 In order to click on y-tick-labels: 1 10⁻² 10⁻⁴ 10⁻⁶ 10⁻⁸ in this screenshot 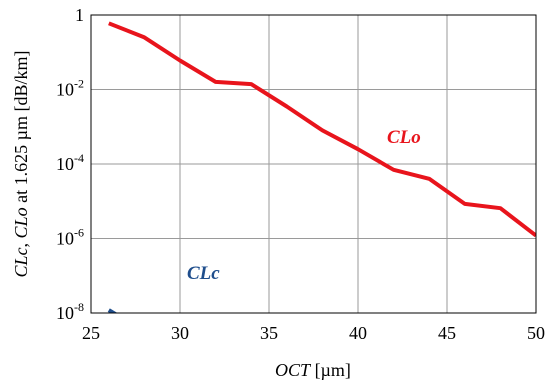, I will do `click(70, 164)`.